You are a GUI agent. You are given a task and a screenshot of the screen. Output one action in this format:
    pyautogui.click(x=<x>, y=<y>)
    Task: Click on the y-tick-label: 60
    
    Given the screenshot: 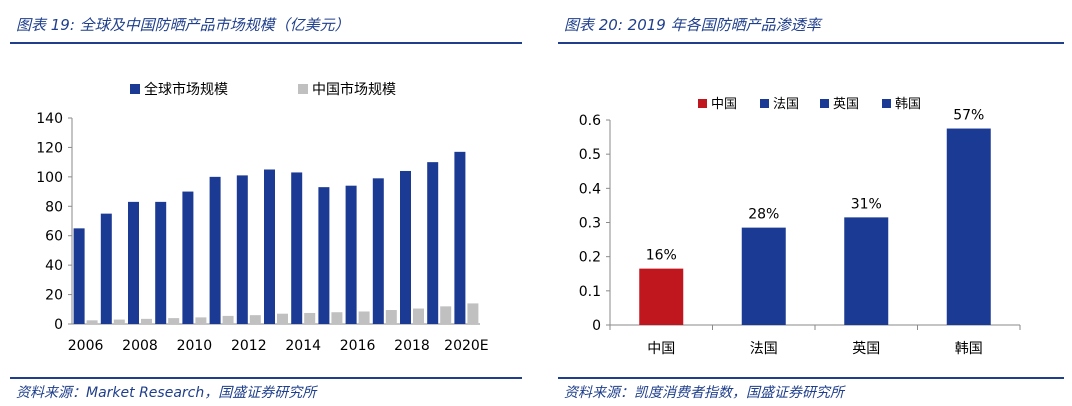 What is the action you would take?
    pyautogui.click(x=54, y=237)
    